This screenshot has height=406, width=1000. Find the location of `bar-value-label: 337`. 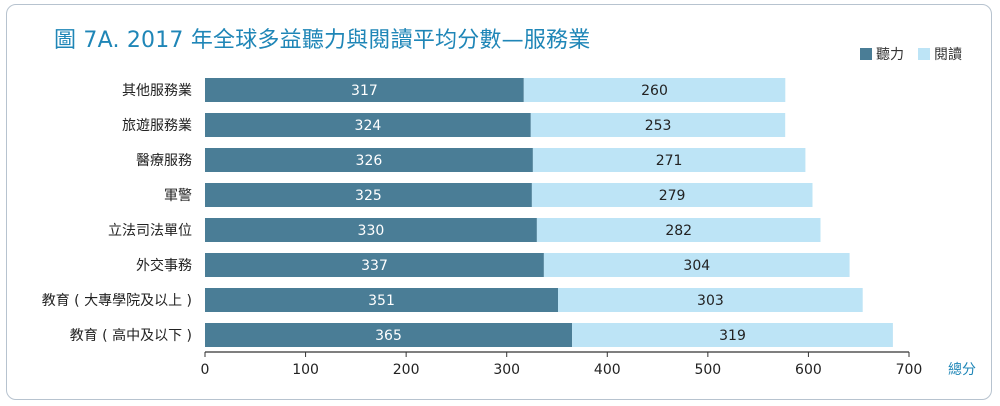

bar-value-label: 337 is located at coordinates (374, 266).